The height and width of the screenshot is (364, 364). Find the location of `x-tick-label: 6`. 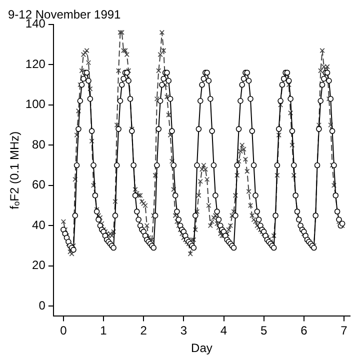

x-tick-label: 6 is located at coordinates (304, 331).